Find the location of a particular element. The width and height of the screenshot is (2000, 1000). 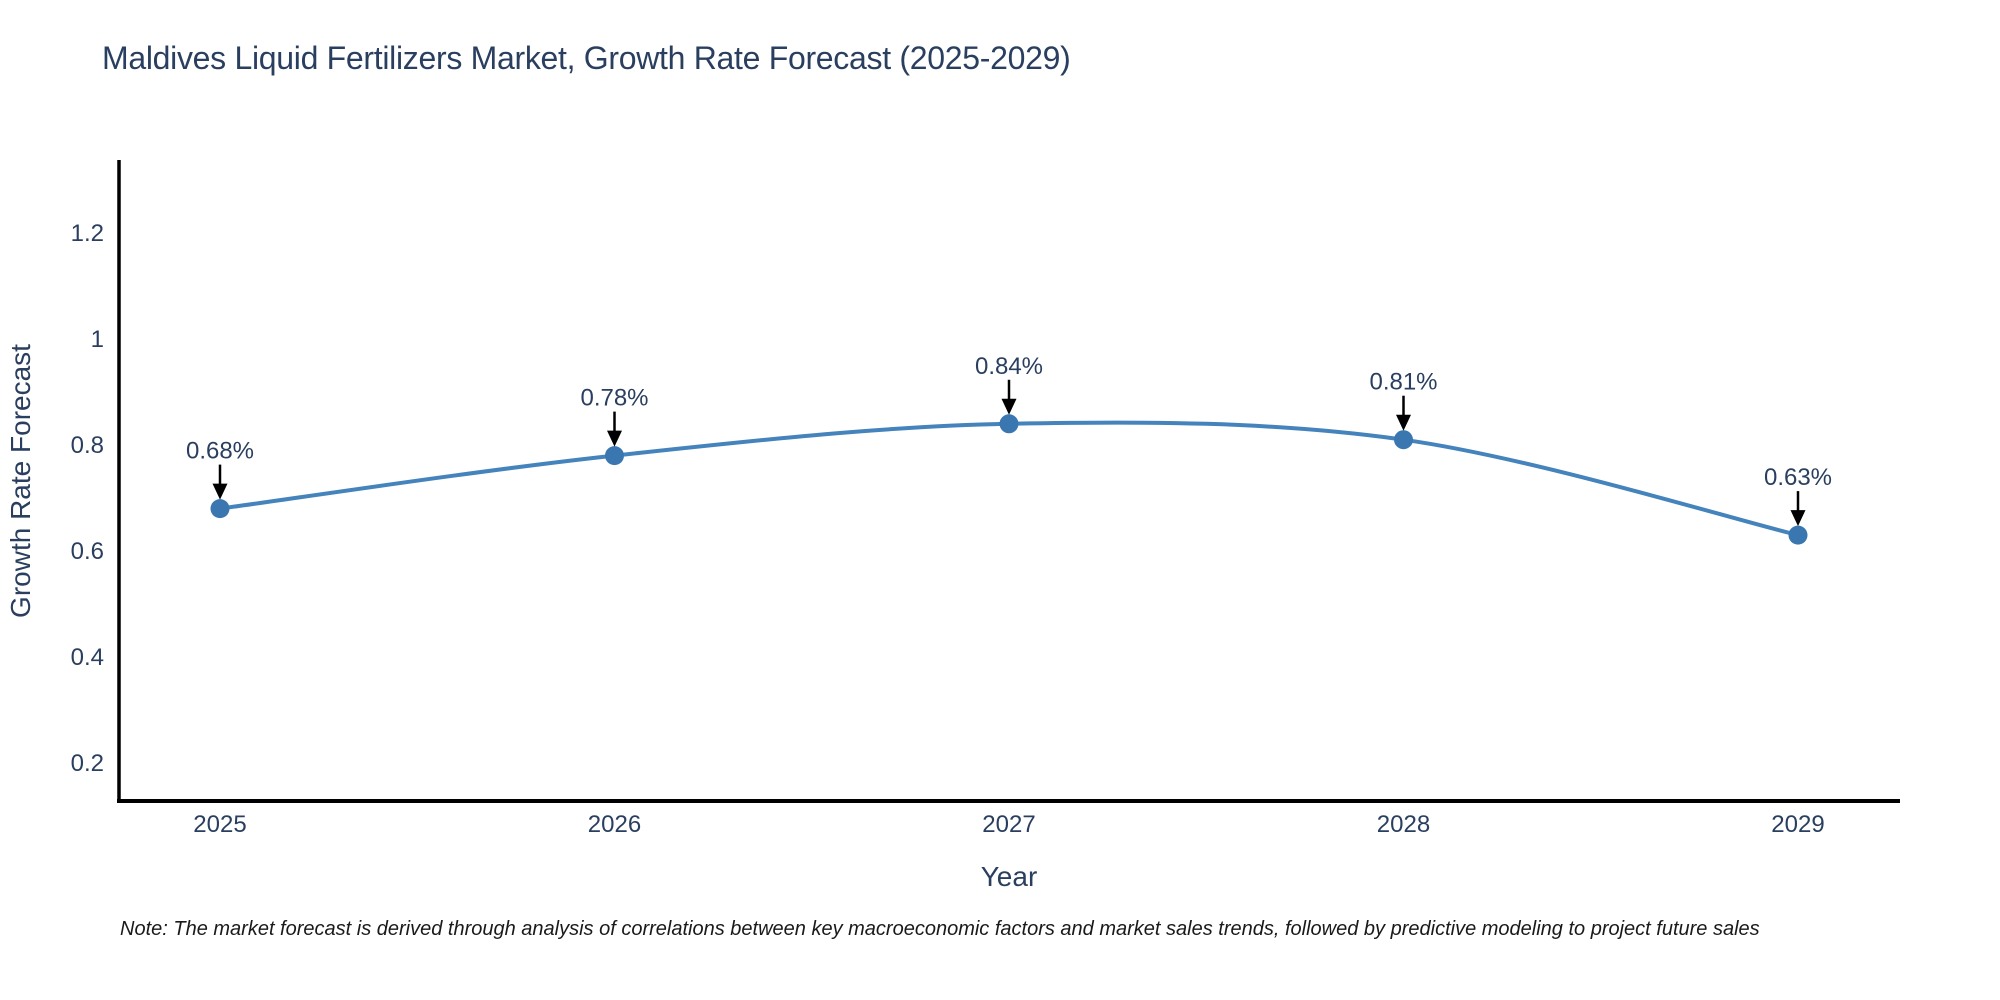

point-value-label: 0.84% is located at coordinates (1009, 366).